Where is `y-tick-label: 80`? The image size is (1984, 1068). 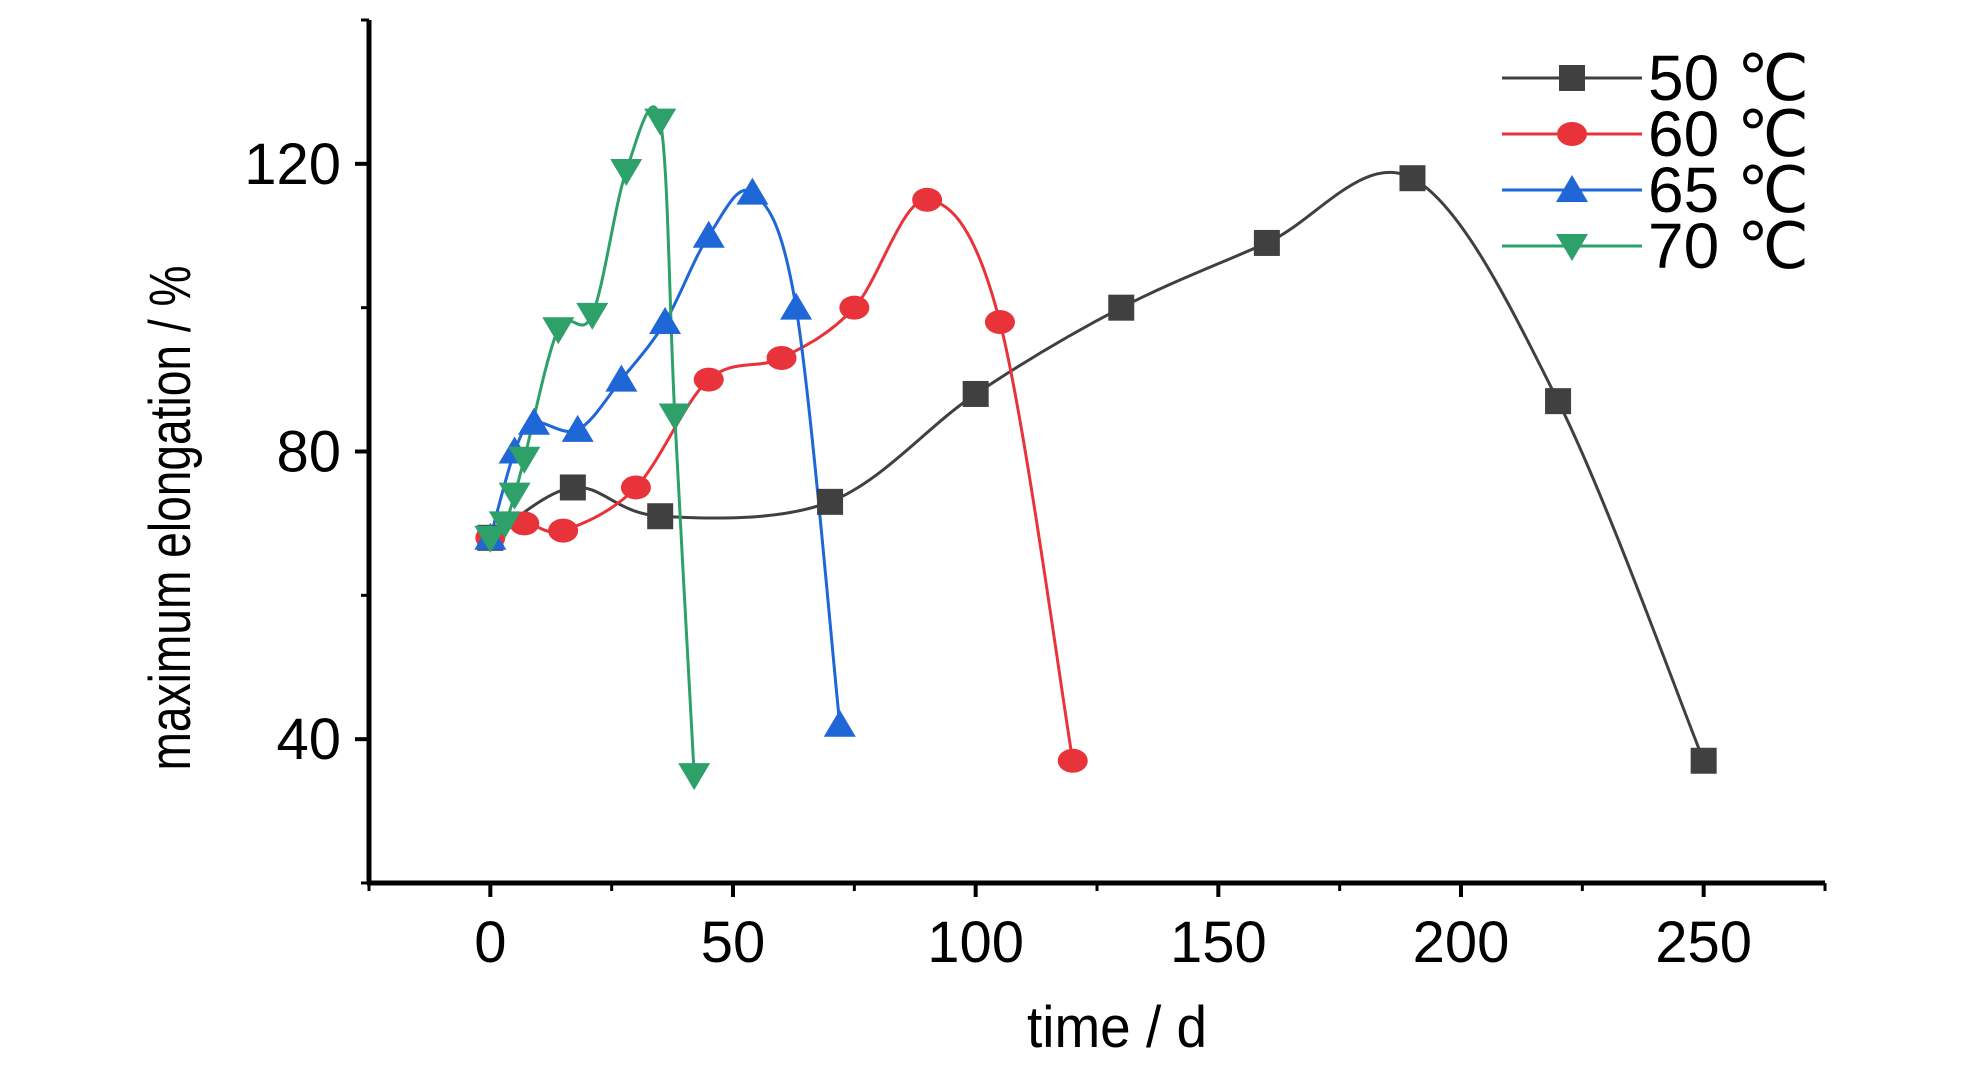 y-tick-label: 80 is located at coordinates (308, 452).